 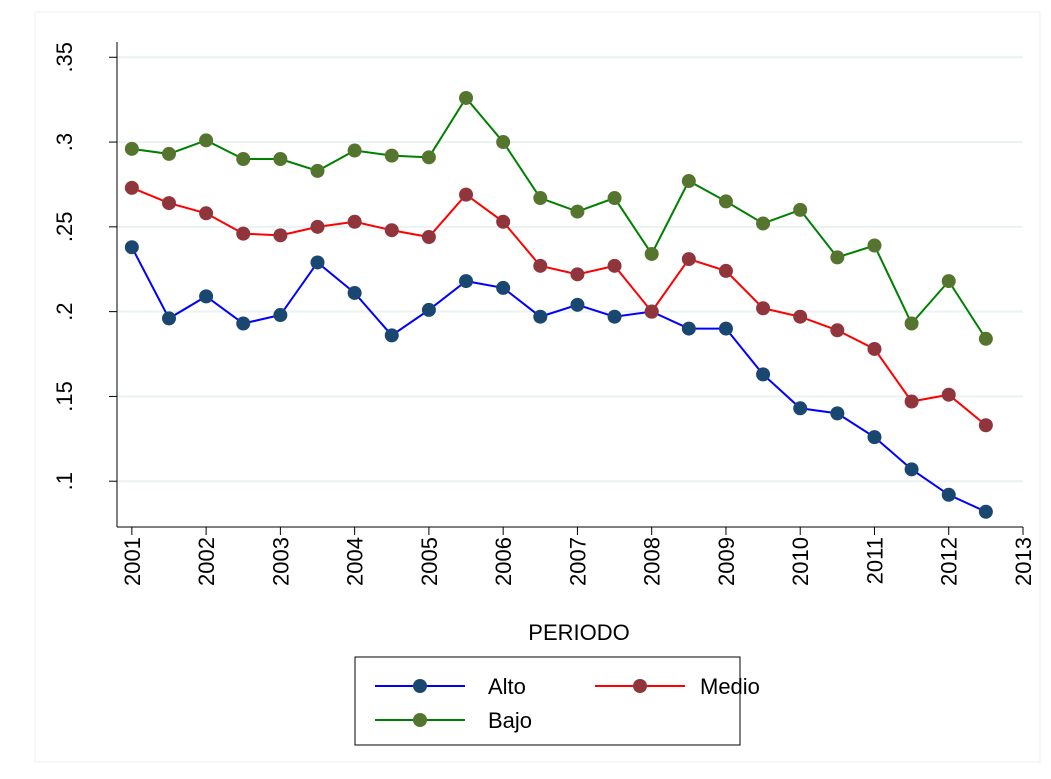 What do you see at coordinates (800, 561) in the screenshot?
I see `x-tick-label: 2010` at bounding box center [800, 561].